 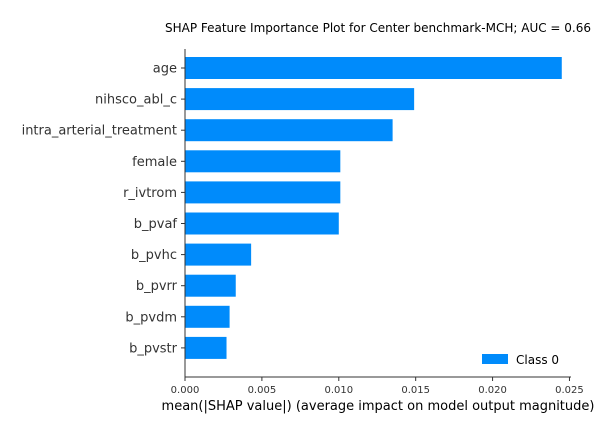 I want to click on y-label-r_ivtrom: r_ivtrom, so click(x=150, y=193).